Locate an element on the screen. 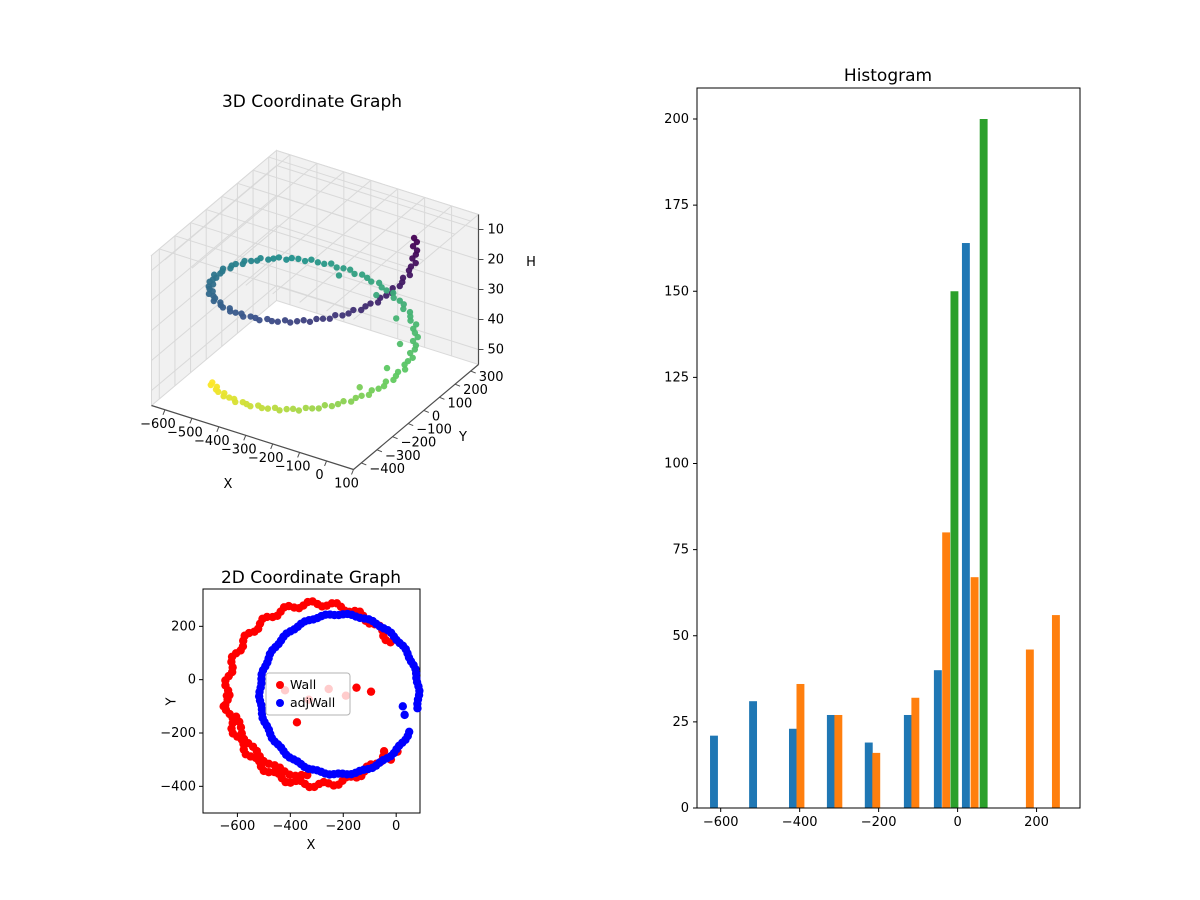 The image size is (1200, 900). tick-label: 300 is located at coordinates (491, 377).